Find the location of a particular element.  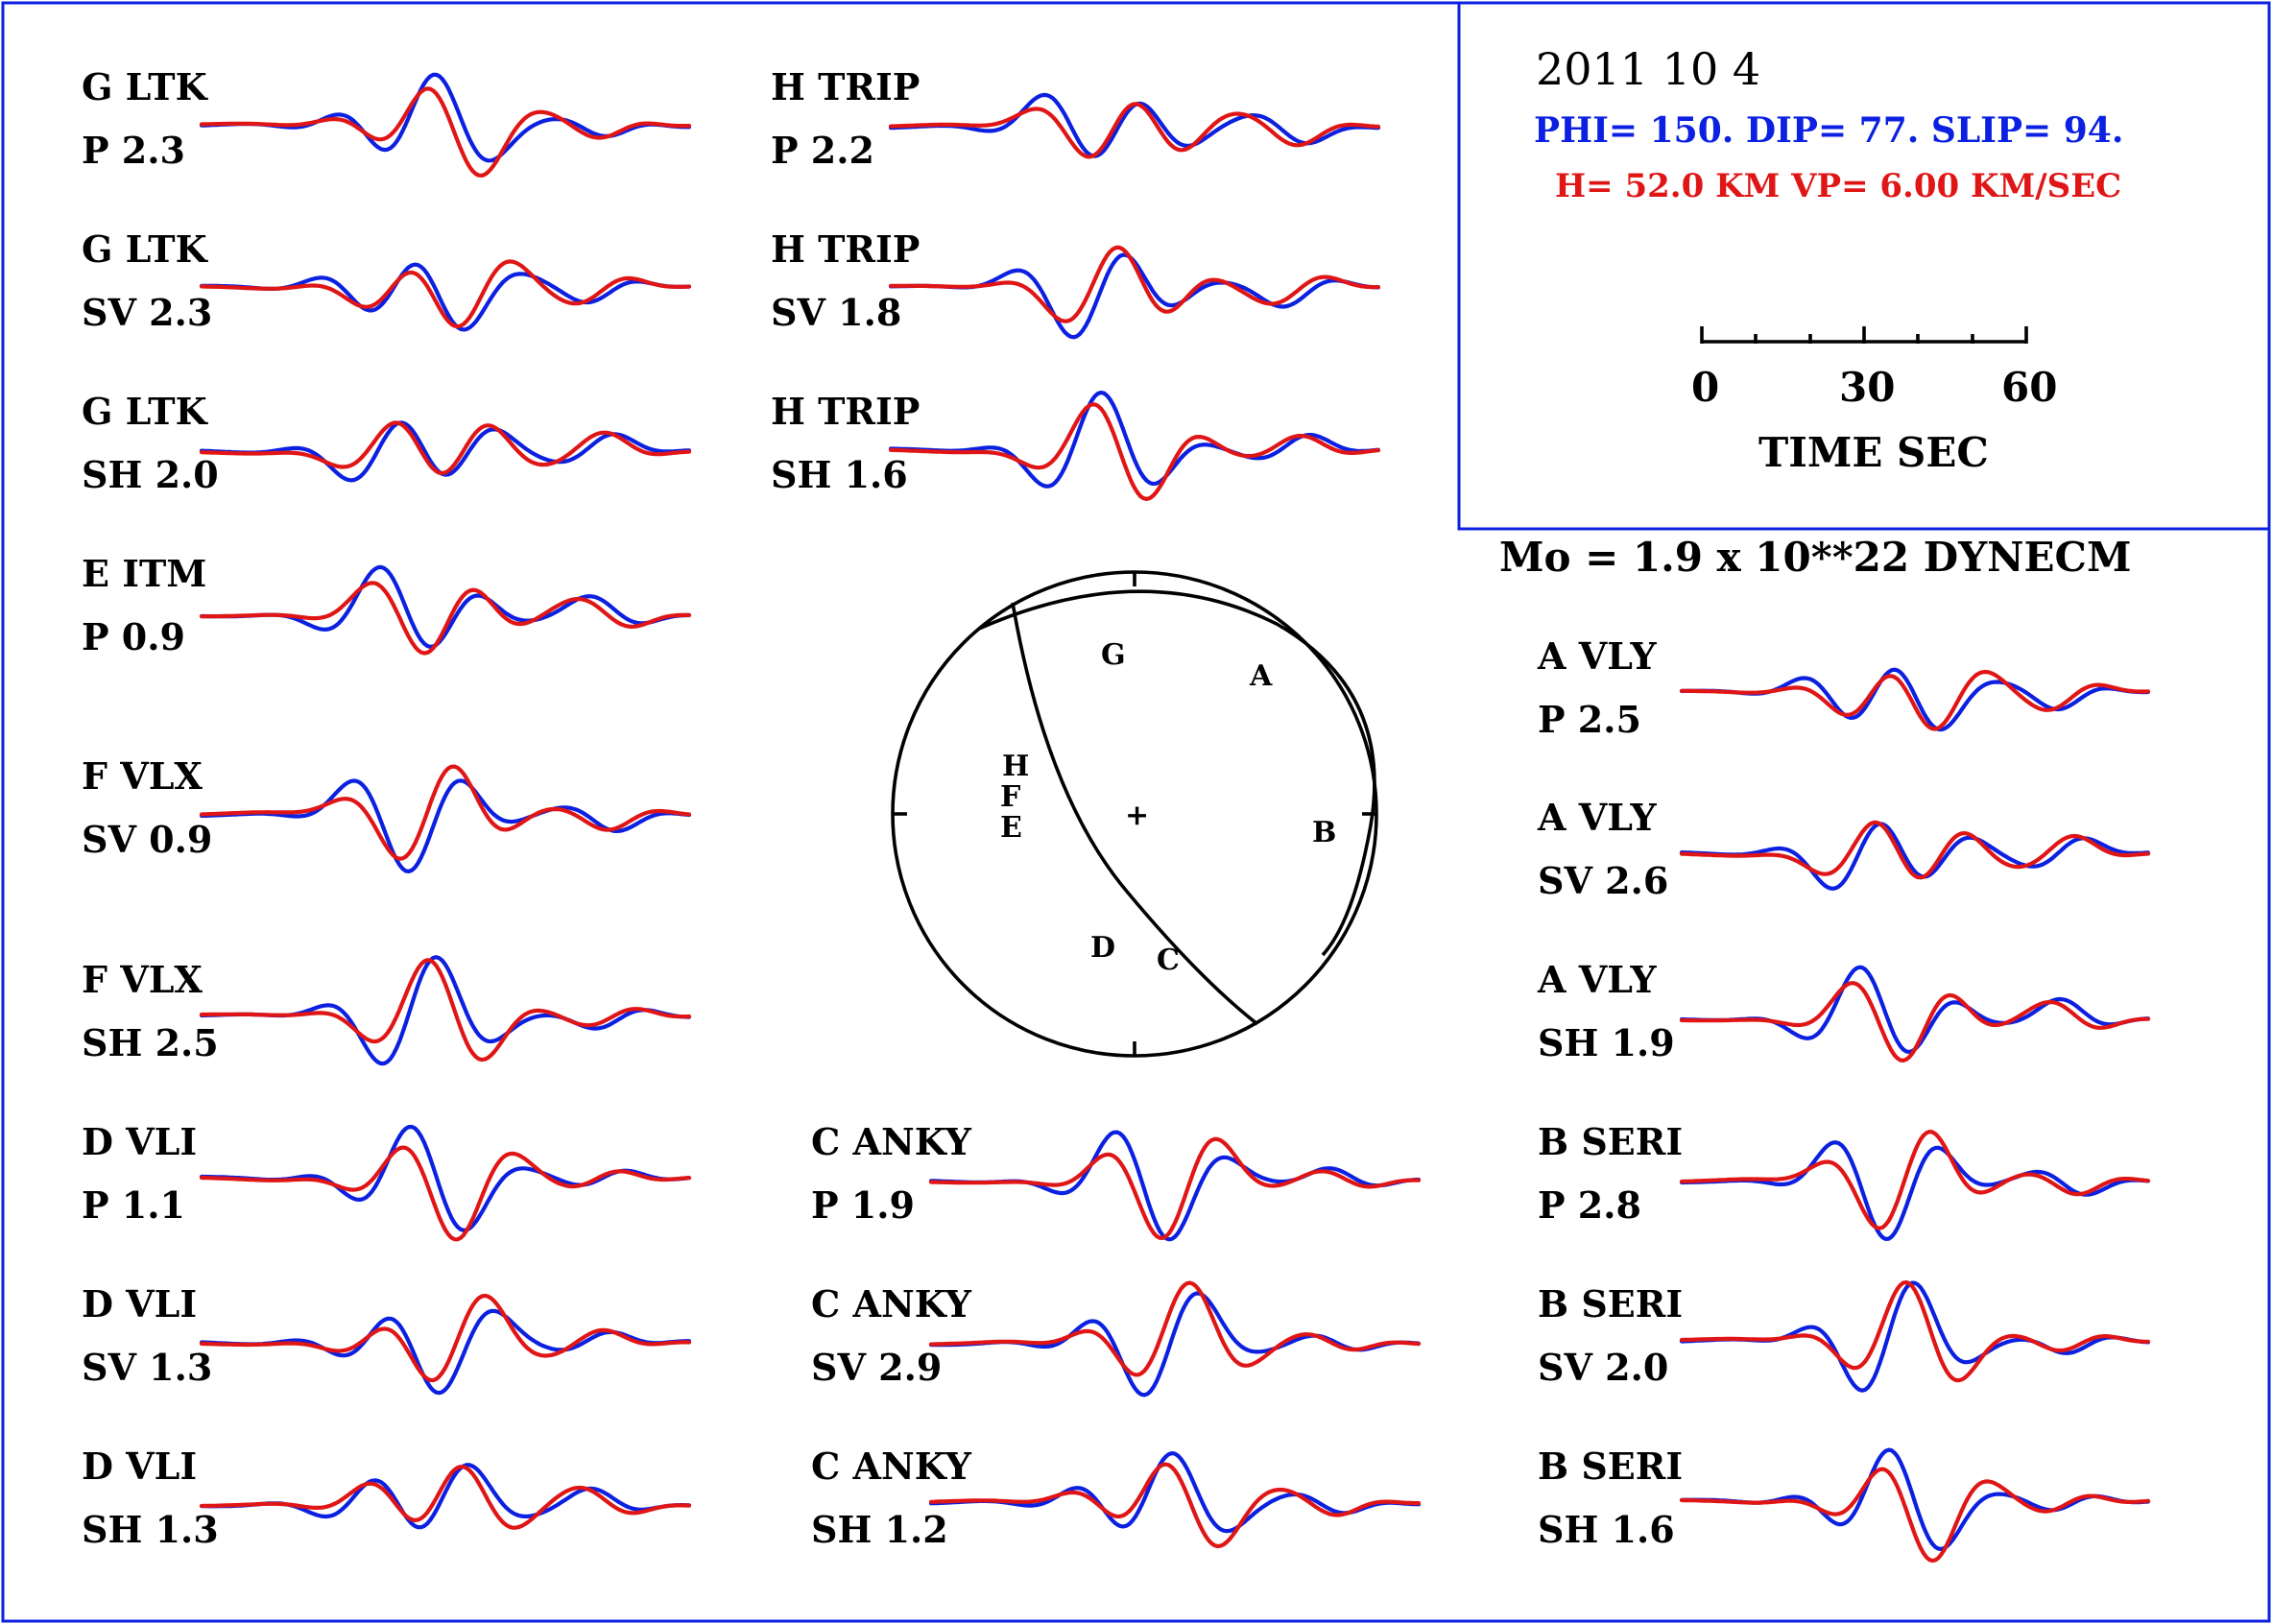

trace-component-label: SV 0.9 is located at coordinates (147, 840).